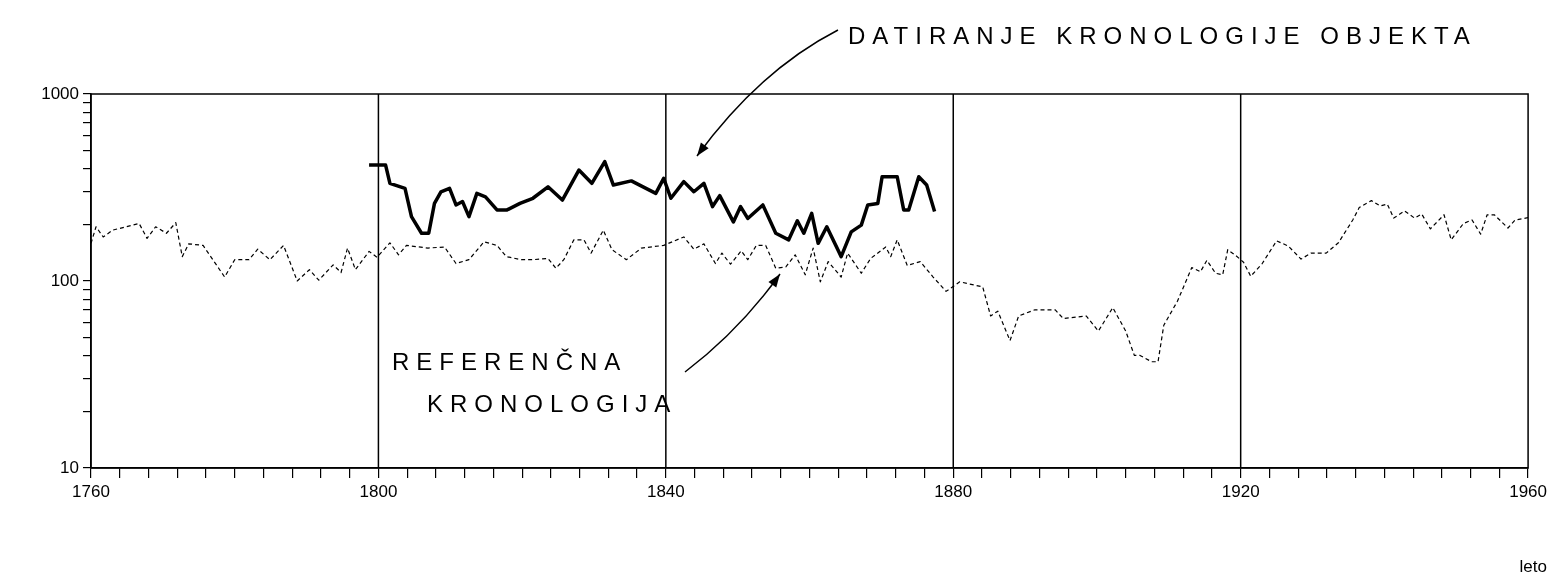 This screenshot has height=582, width=1551. Describe the element at coordinates (378, 491) in the screenshot. I see `x-tick-label: 1800` at that location.